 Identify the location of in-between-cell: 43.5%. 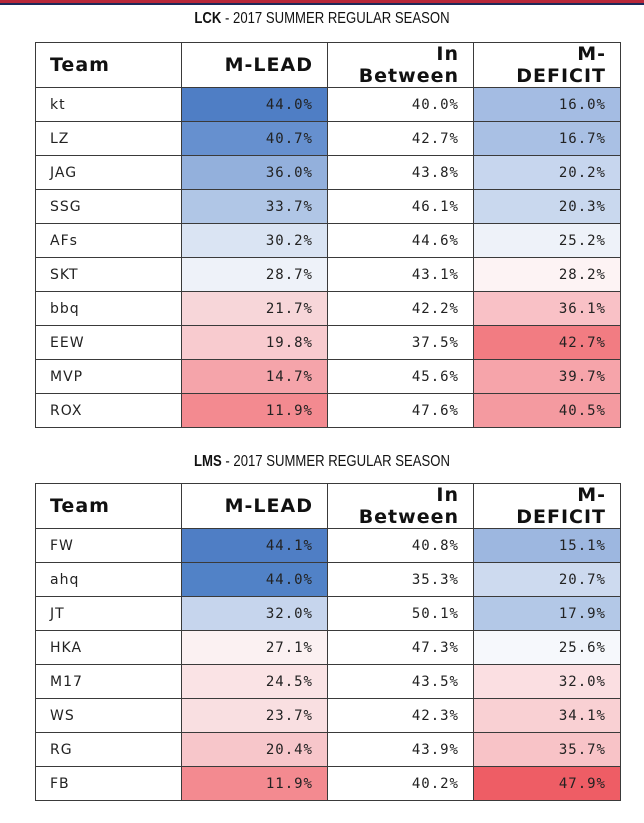
(400, 681).